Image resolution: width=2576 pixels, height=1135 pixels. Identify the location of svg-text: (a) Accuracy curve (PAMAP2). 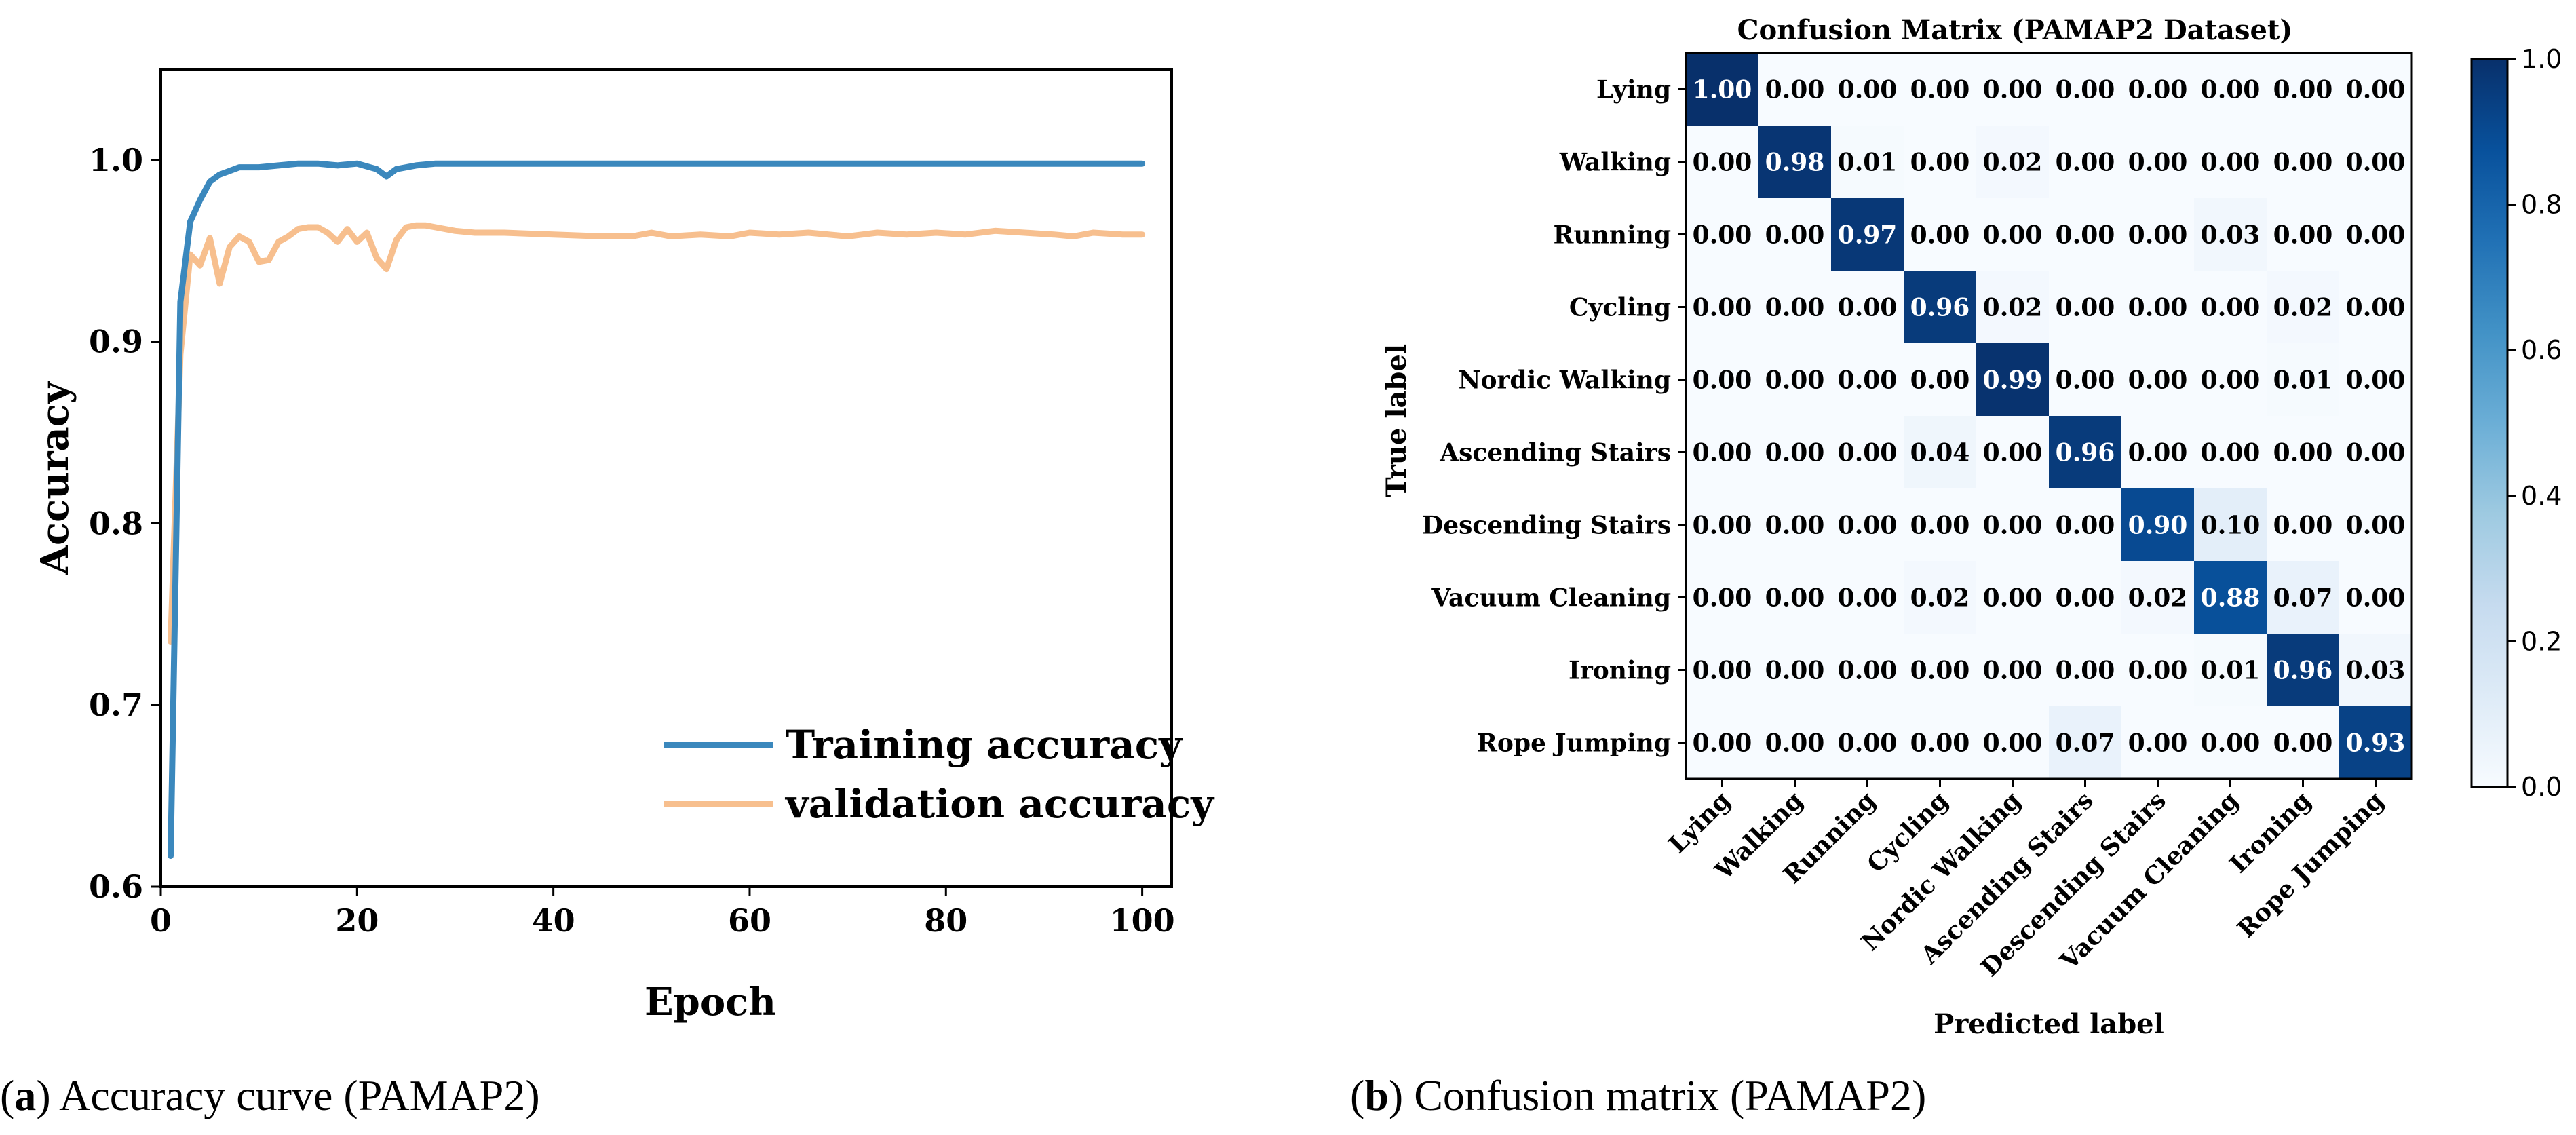
(270, 1095).